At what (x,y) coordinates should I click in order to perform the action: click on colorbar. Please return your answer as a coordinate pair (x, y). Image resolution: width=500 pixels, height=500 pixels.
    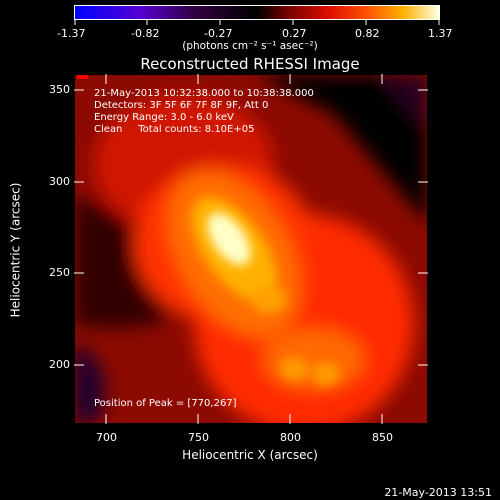
    Looking at the image, I should click on (257, 12).